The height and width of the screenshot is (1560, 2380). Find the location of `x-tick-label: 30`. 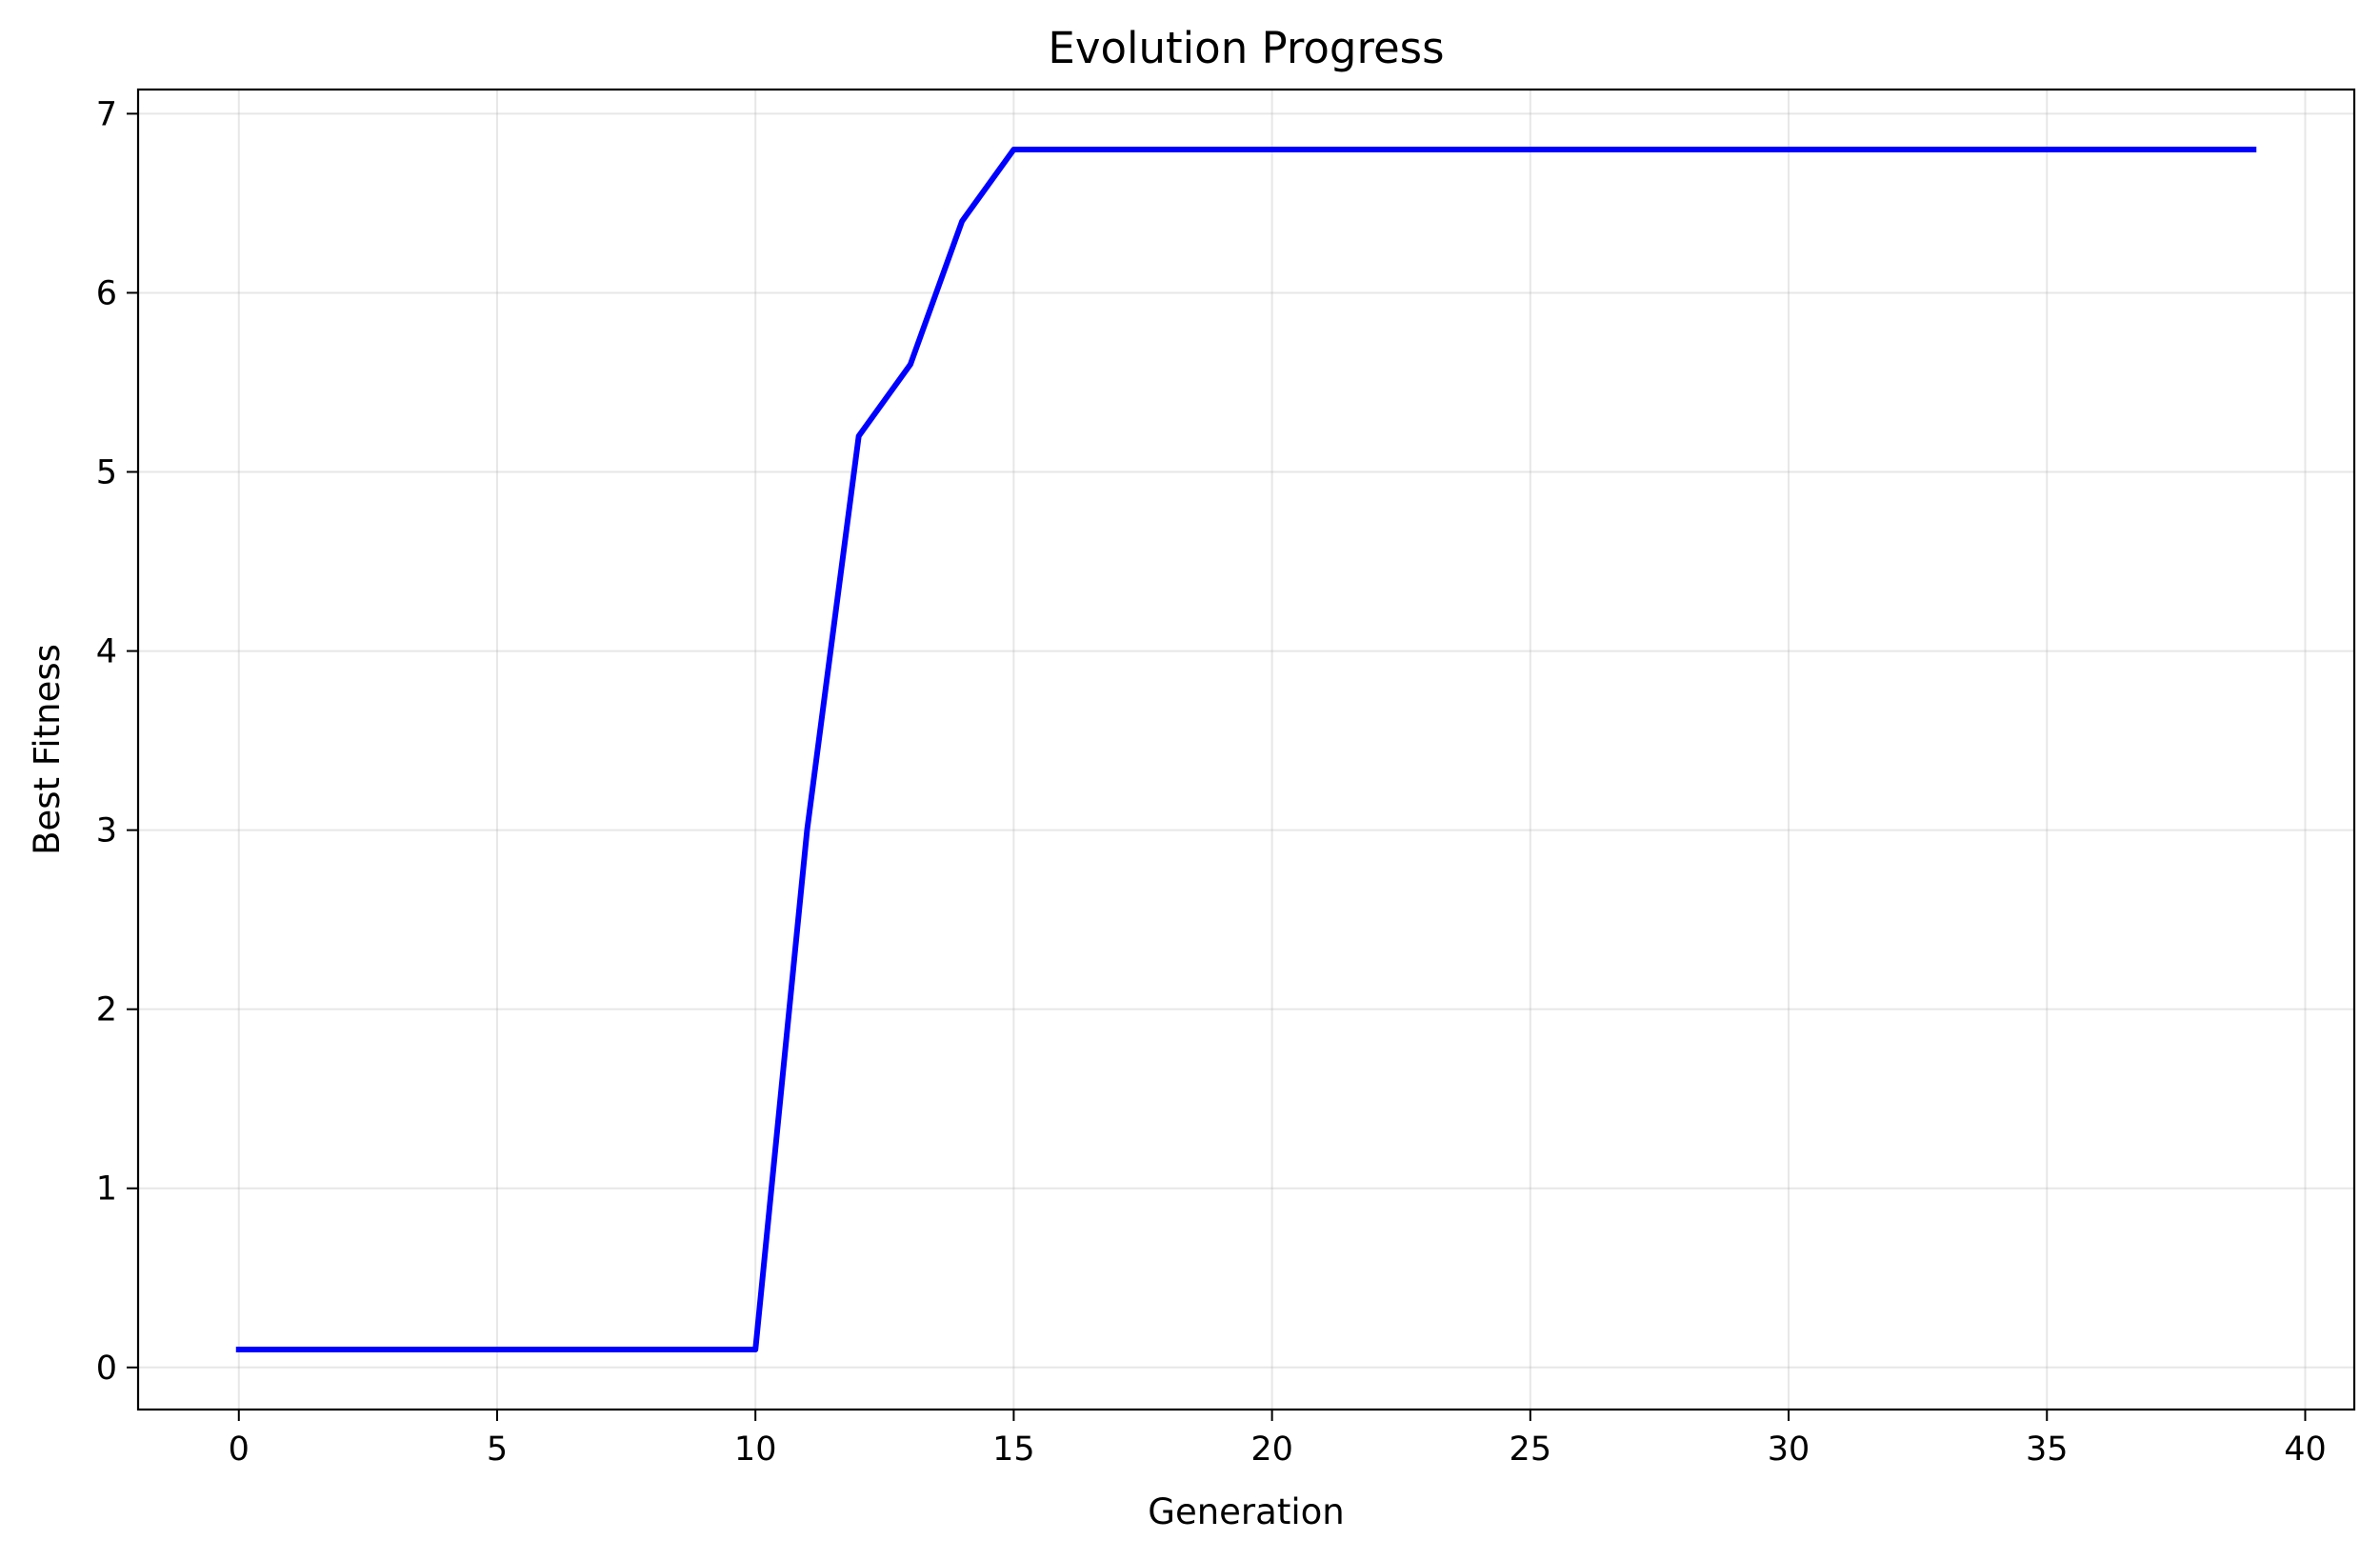

x-tick-label: 30 is located at coordinates (1789, 1449).